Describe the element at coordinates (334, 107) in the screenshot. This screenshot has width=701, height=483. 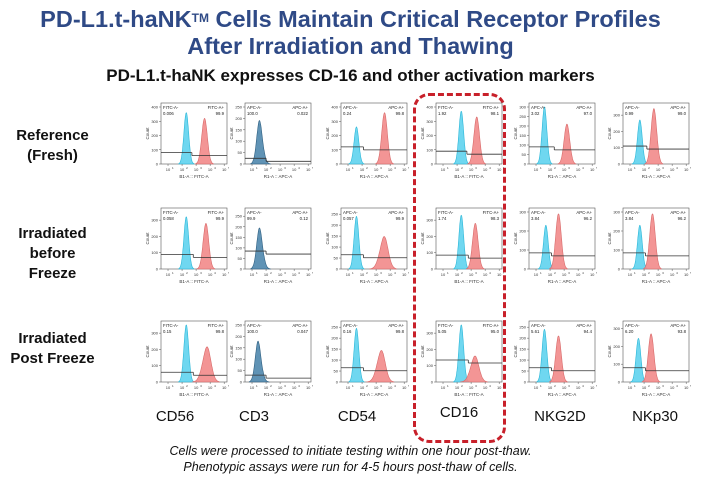
I see `y-tick-label: 400` at that location.